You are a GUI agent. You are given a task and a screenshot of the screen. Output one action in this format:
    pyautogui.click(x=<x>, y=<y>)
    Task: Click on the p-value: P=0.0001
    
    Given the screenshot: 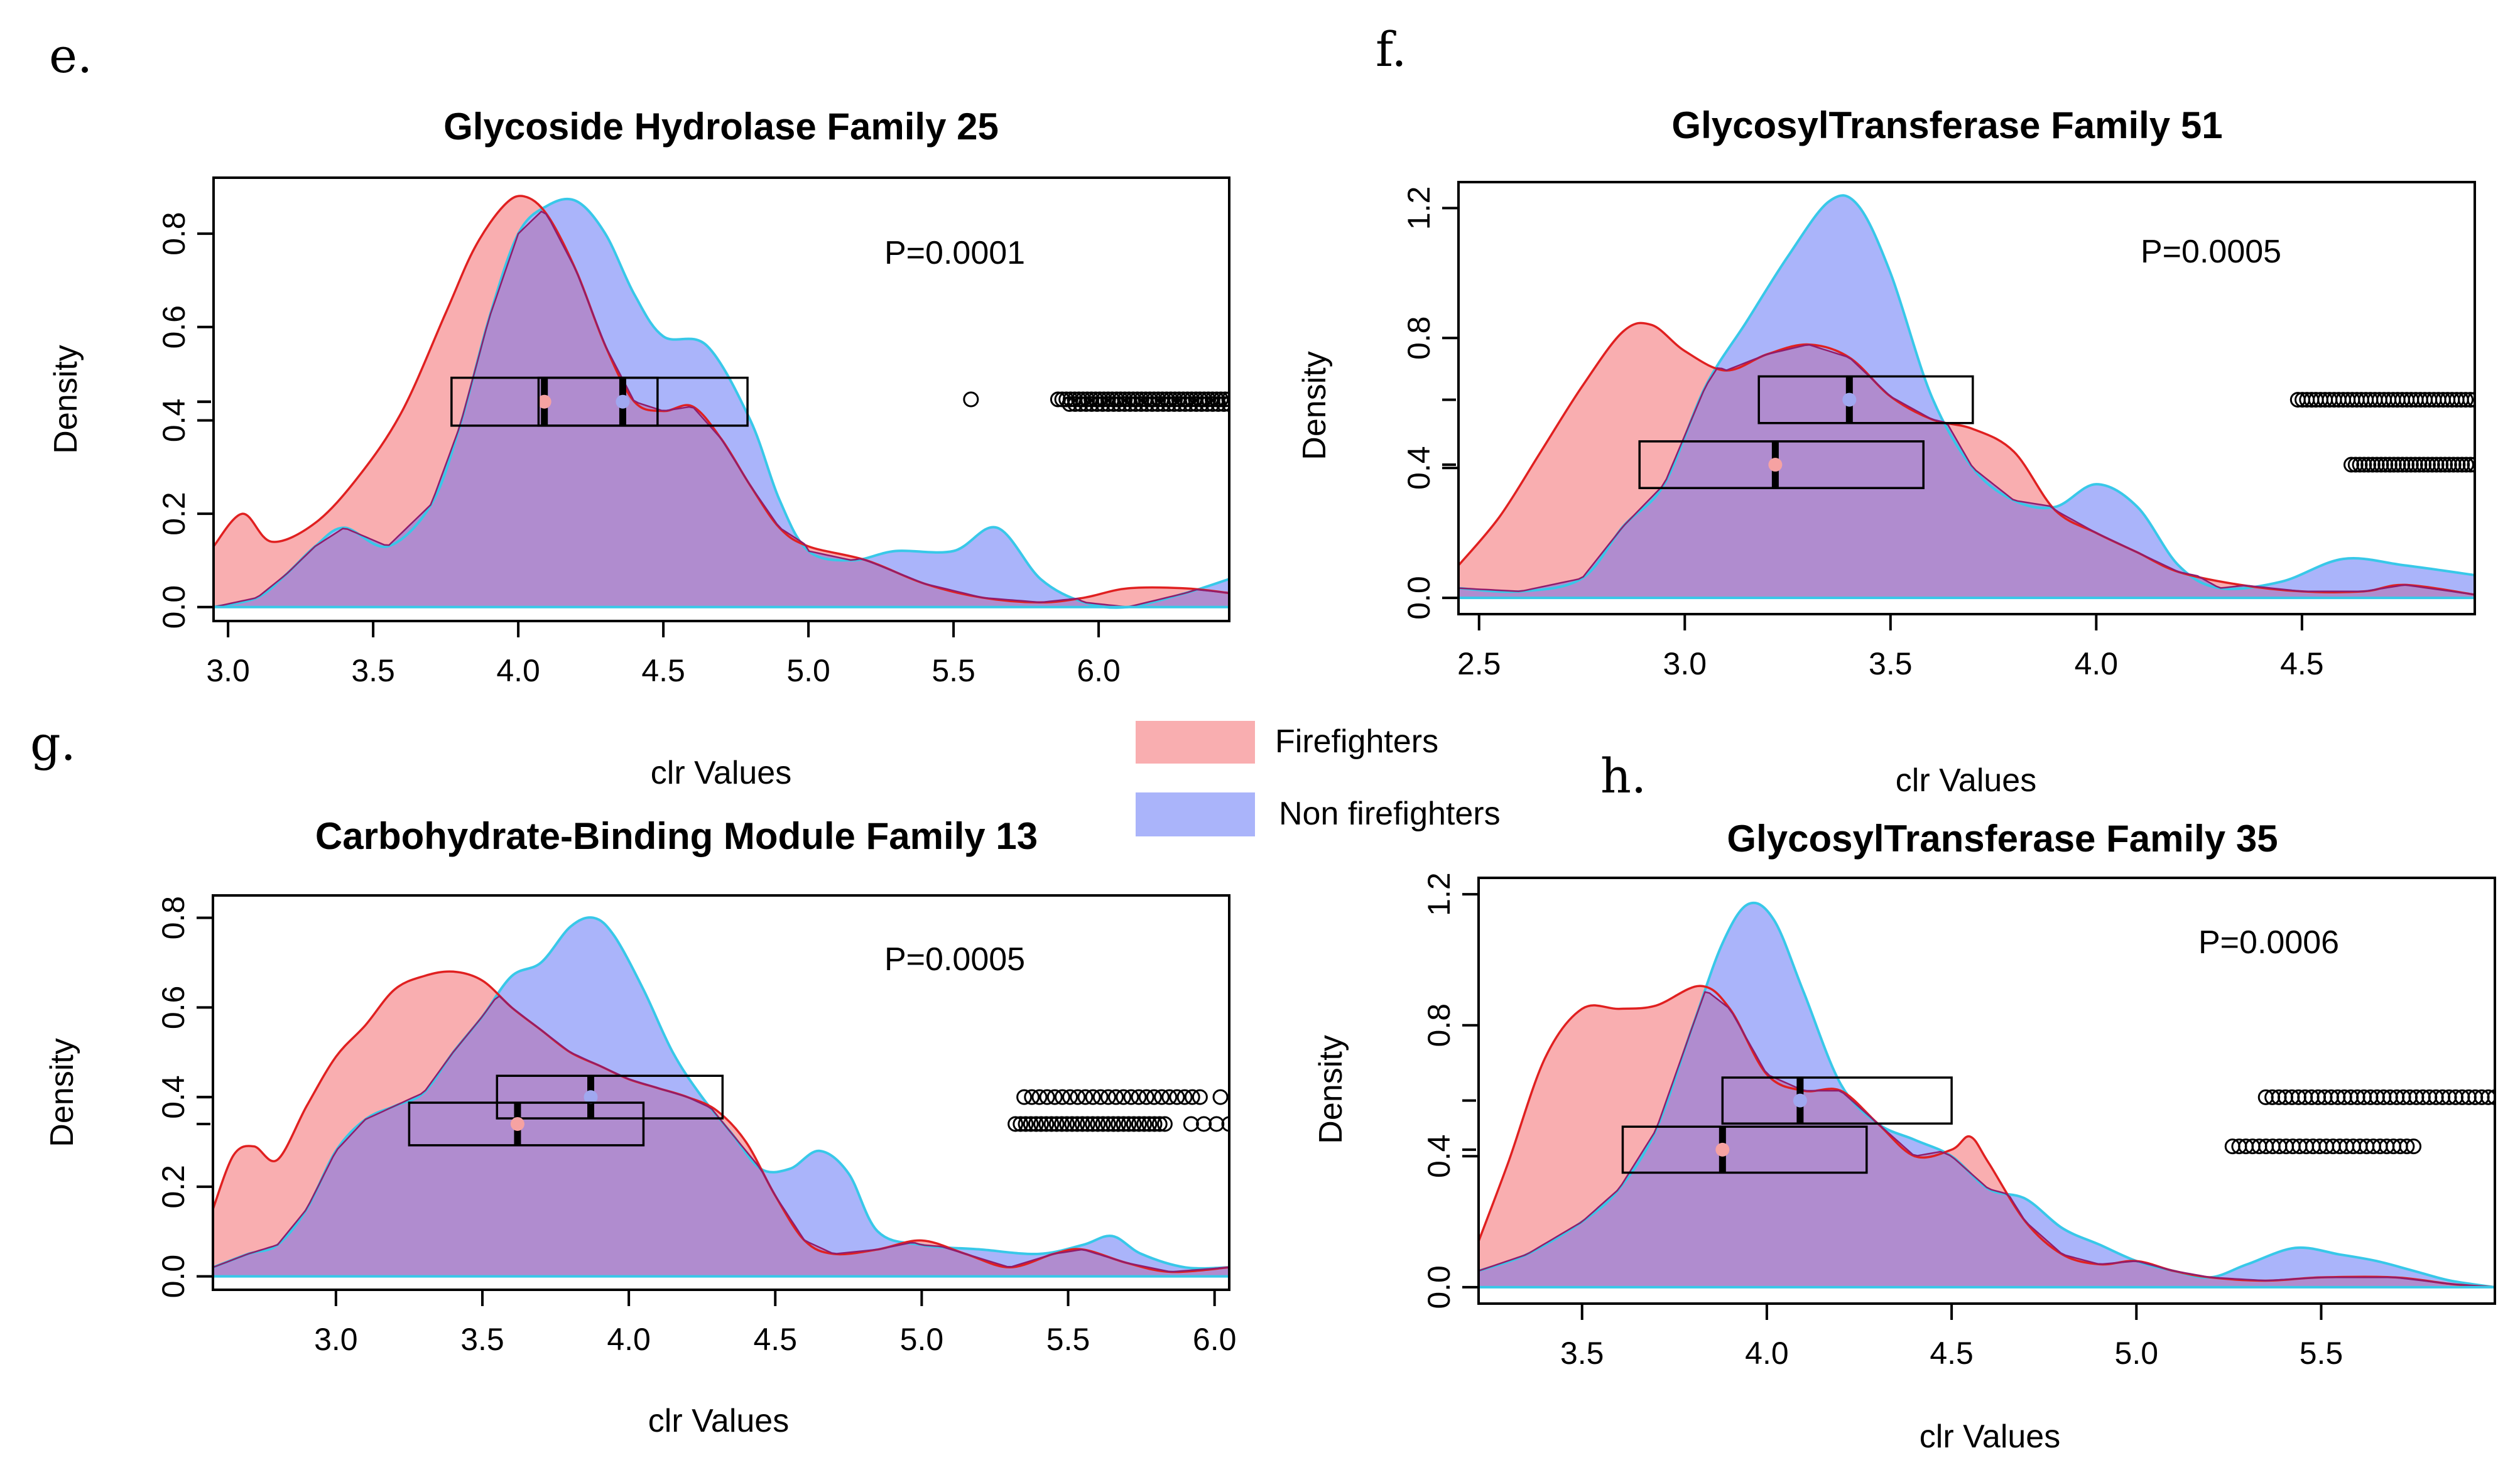 What is the action you would take?
    pyautogui.click(x=954, y=253)
    